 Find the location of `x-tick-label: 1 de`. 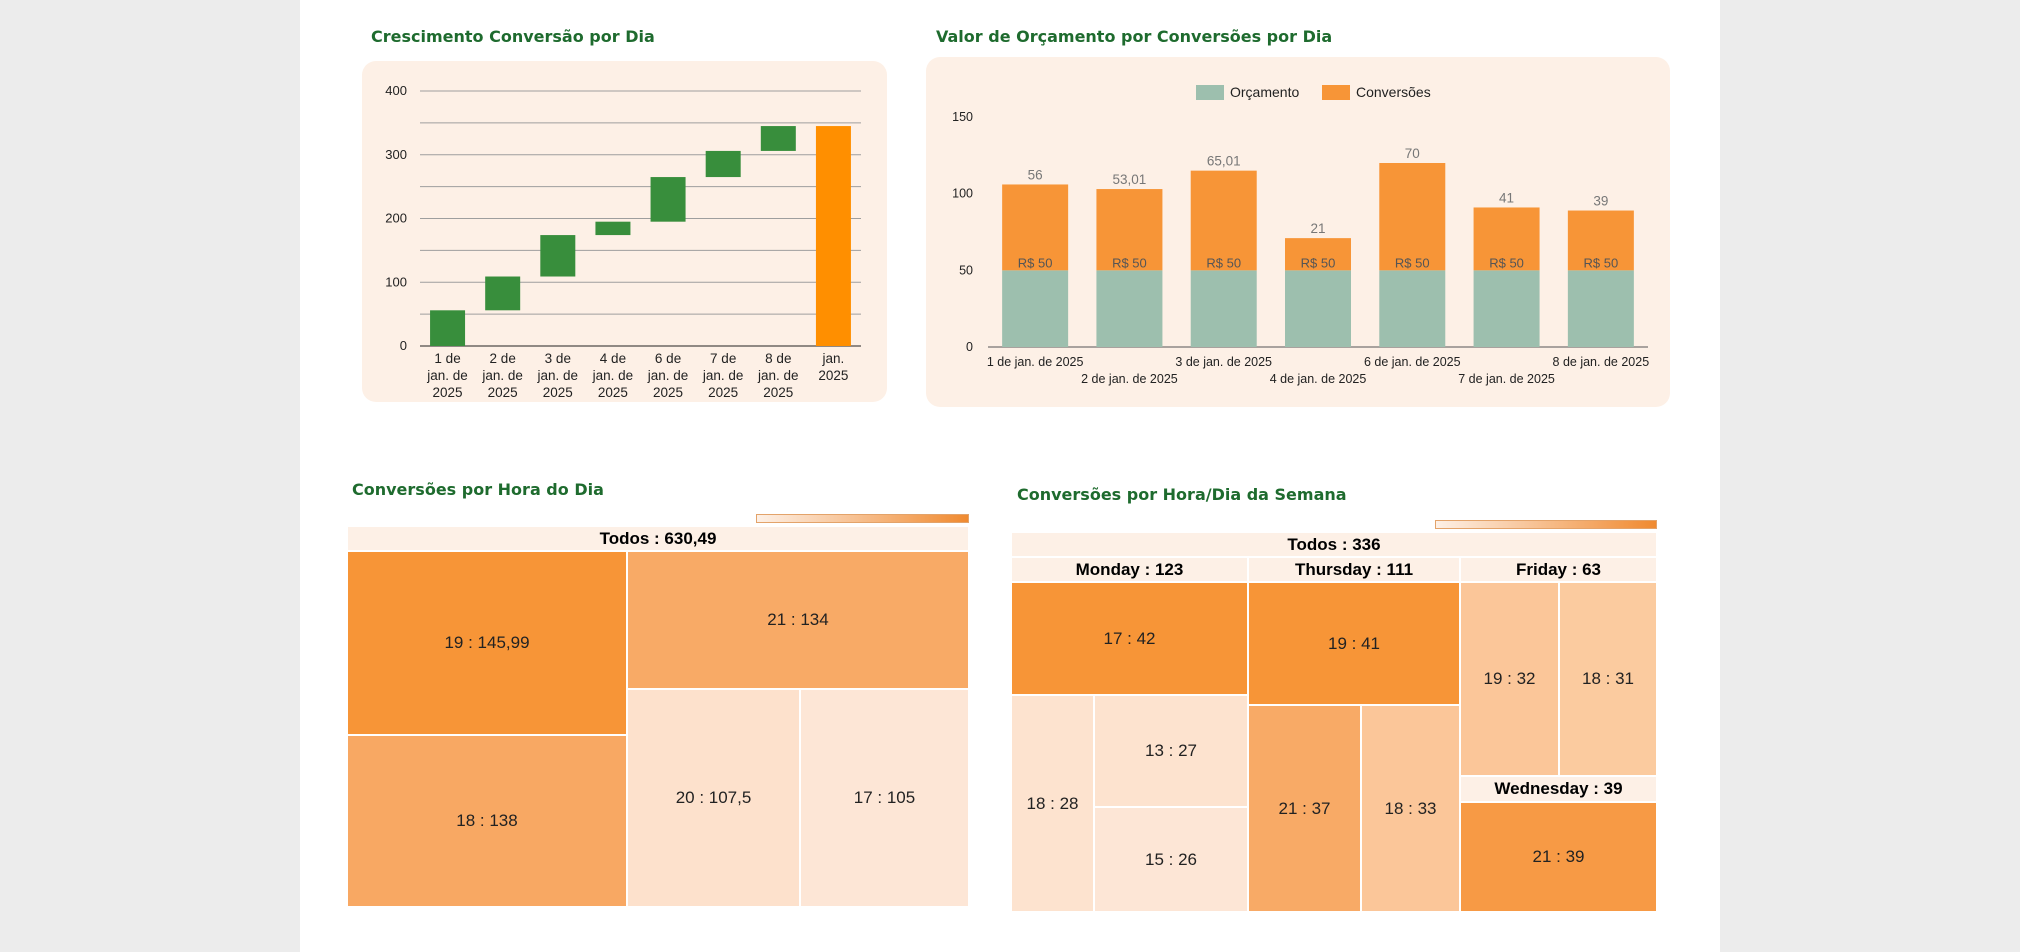

x-tick-label: 1 de is located at coordinates (447, 358).